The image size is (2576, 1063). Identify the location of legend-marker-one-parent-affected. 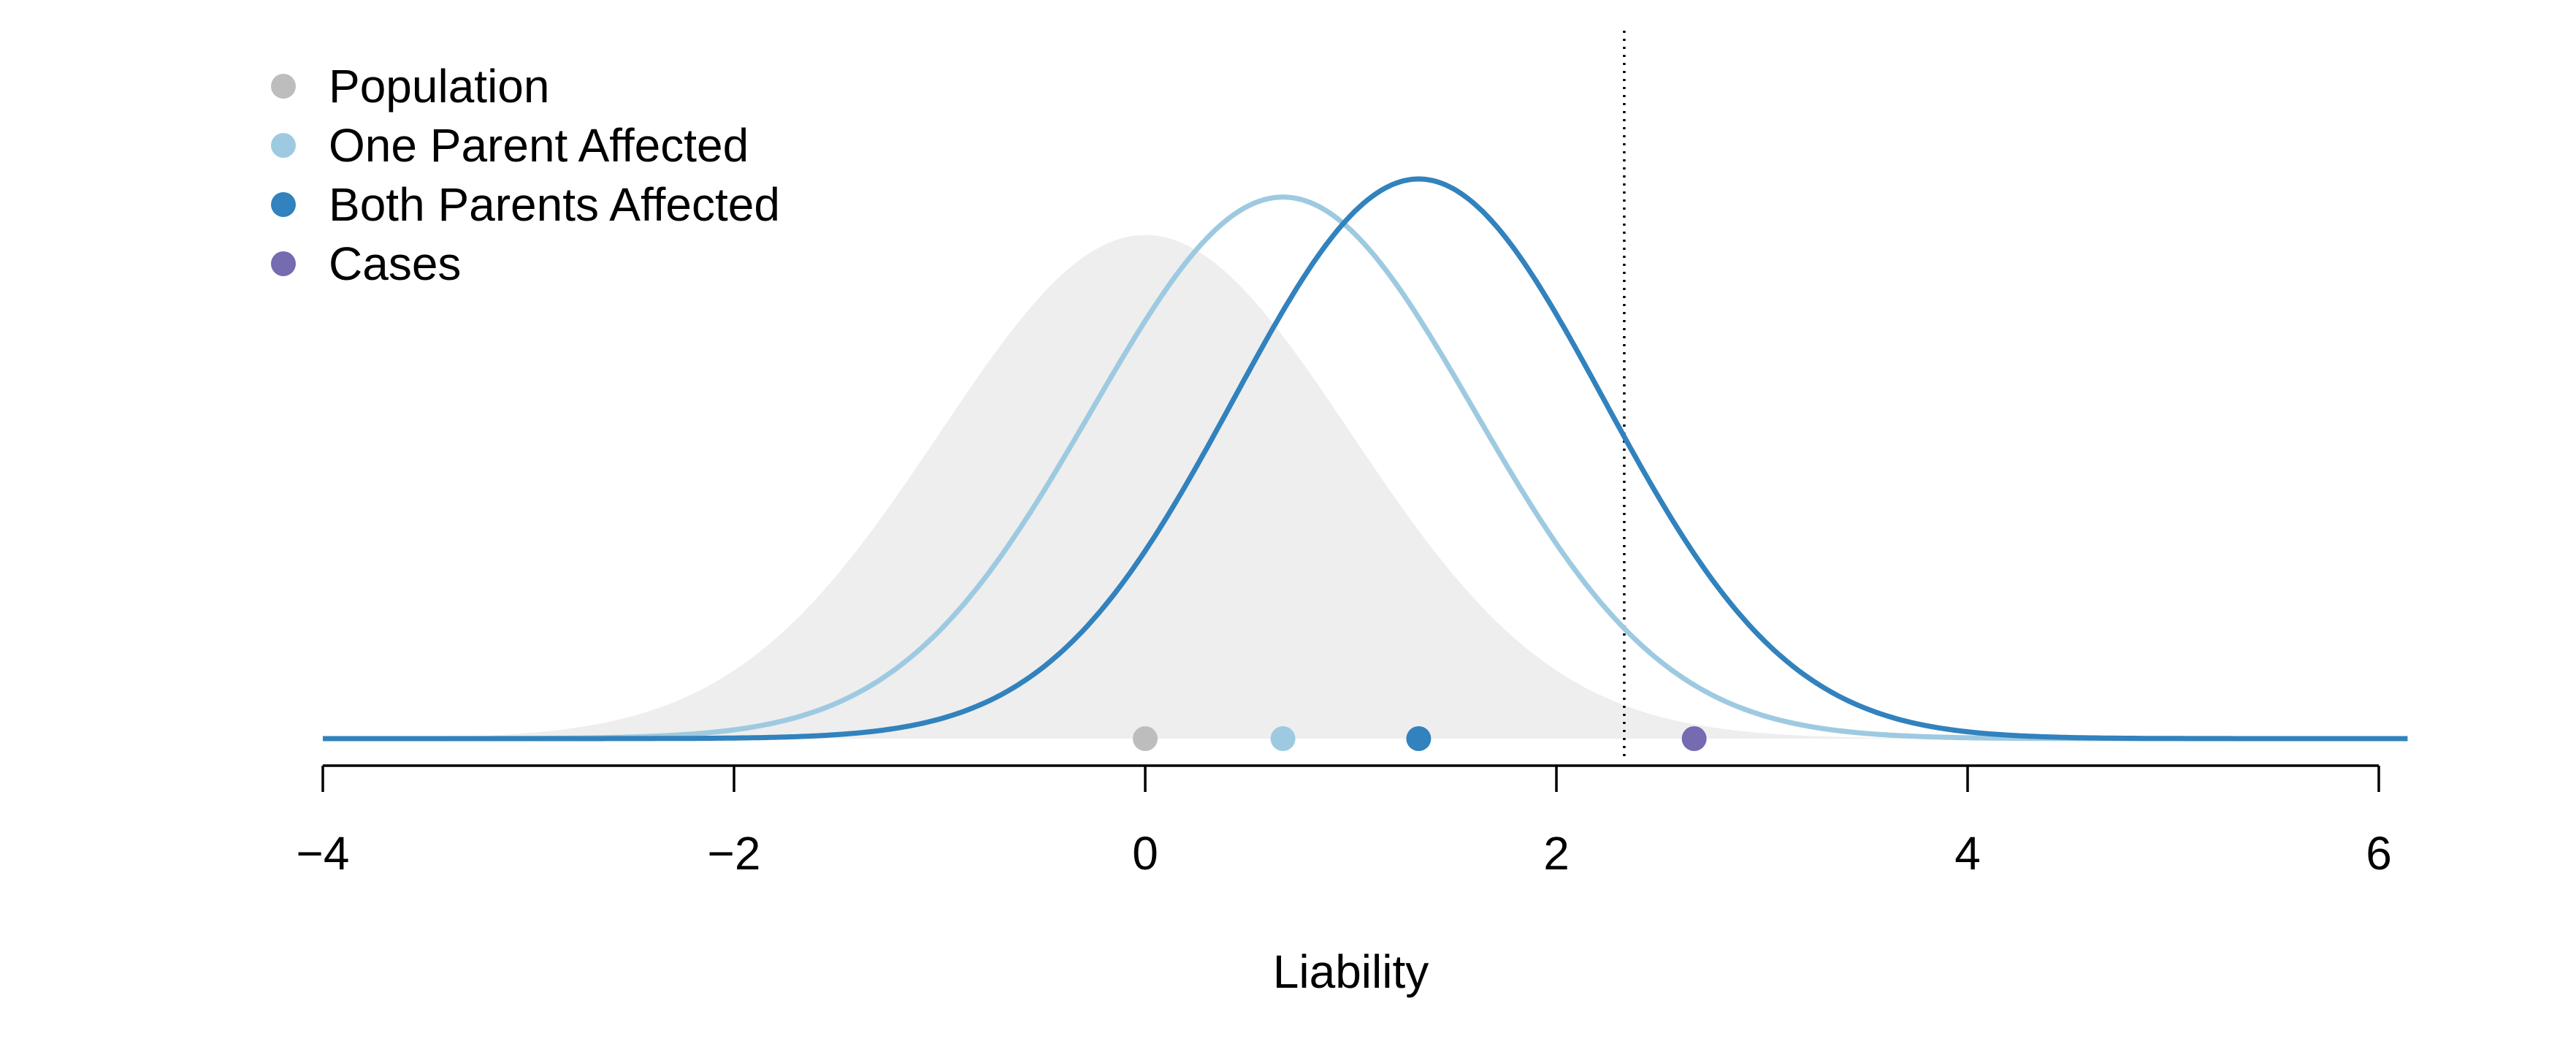
(283, 145).